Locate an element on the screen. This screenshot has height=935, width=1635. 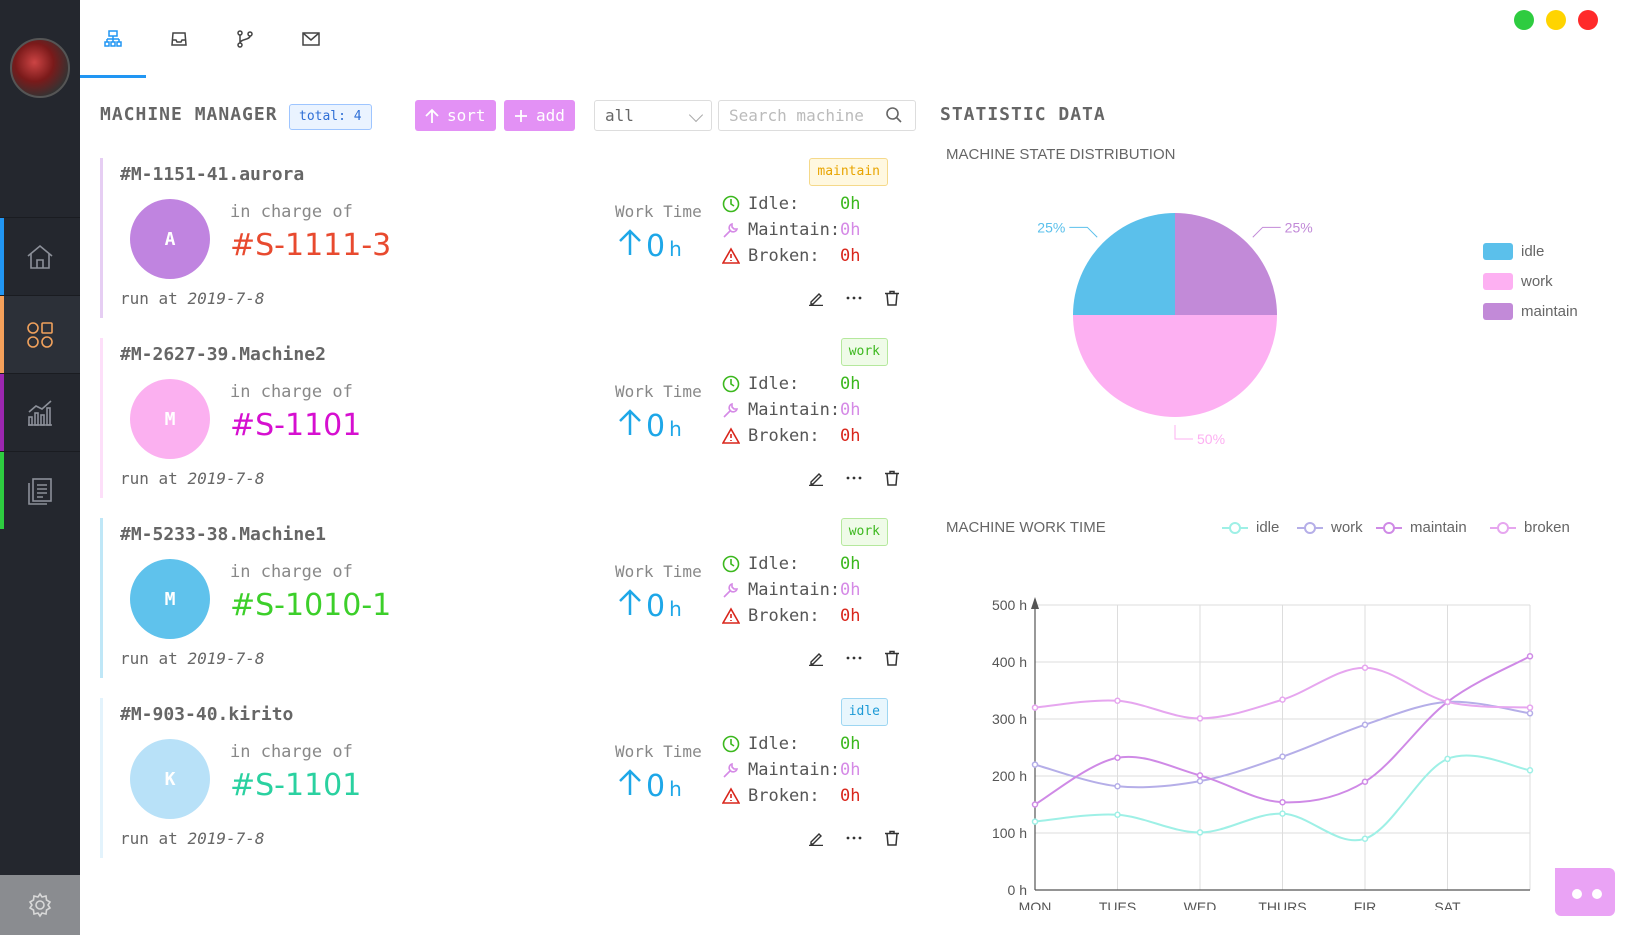
status-badge: idle is located at coordinates (864, 712).